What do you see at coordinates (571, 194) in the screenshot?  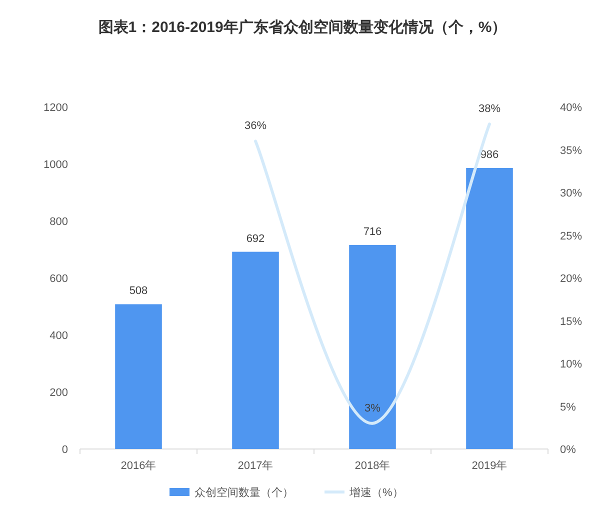 I see `y2-tick-label: 30%` at bounding box center [571, 194].